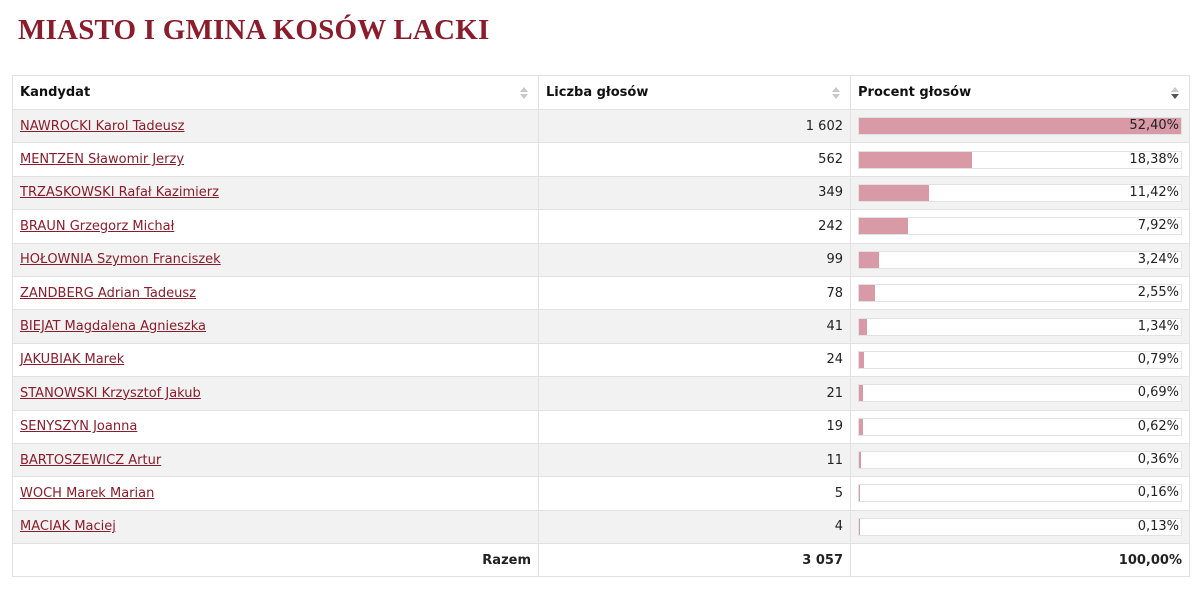 The width and height of the screenshot is (1200, 612). I want to click on percent-value: 3,24%, so click(1158, 259).